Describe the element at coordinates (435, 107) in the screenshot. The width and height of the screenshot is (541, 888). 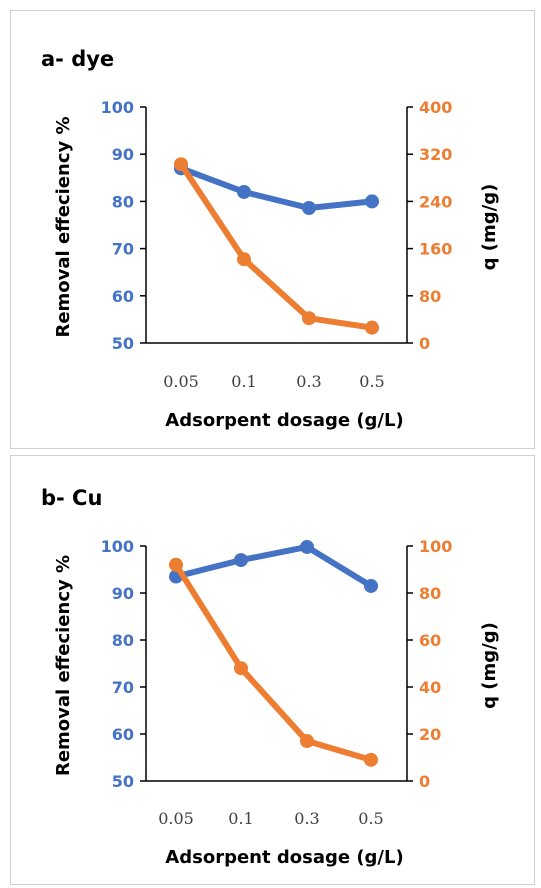
I see `y-tick-label-right: 400` at that location.